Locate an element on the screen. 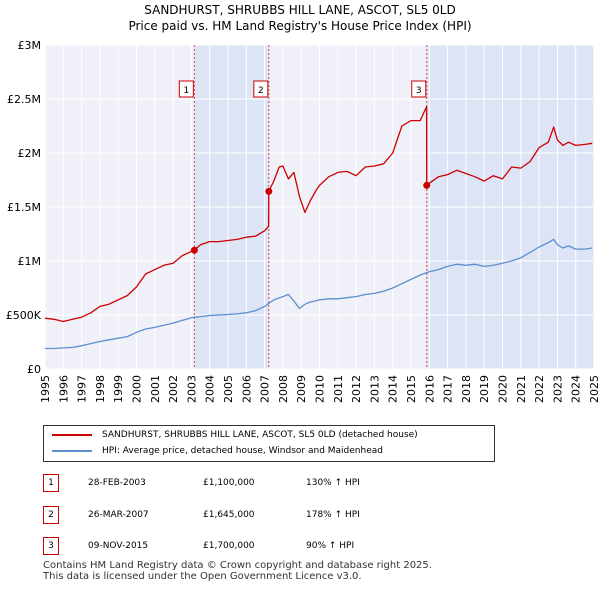 The image size is (600, 590). sale-hpi: 178% ↑ HPI is located at coordinates (333, 515).